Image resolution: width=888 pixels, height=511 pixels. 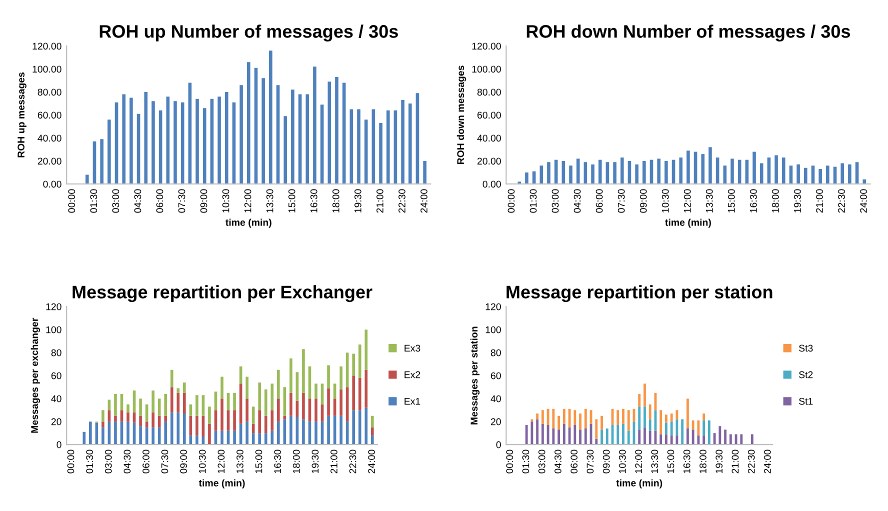 What do you see at coordinates (751, 462) in the screenshot?
I see `x-tick-label: 22:30` at bounding box center [751, 462].